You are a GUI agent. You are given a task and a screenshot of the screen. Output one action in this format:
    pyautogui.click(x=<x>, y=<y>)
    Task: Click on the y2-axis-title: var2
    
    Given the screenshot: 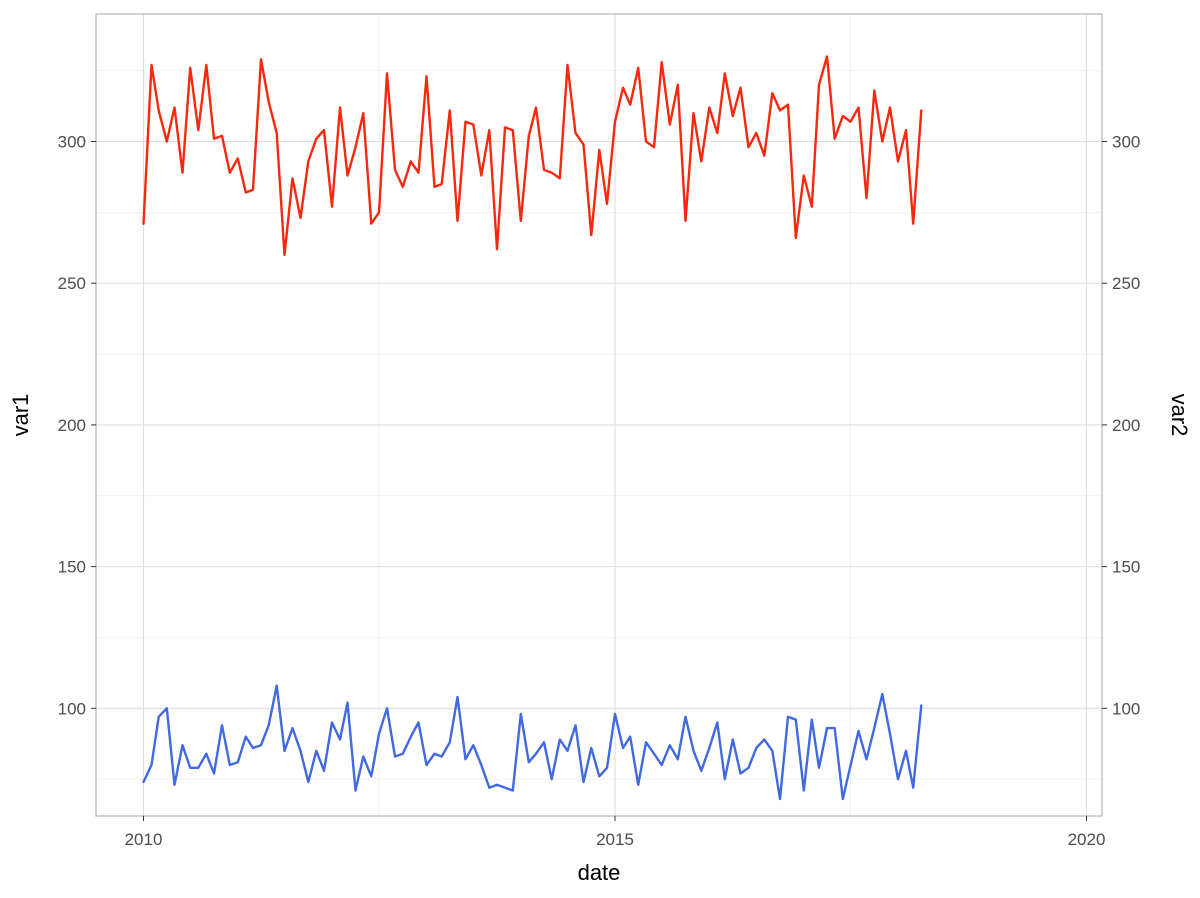 What is the action you would take?
    pyautogui.click(x=1179, y=415)
    